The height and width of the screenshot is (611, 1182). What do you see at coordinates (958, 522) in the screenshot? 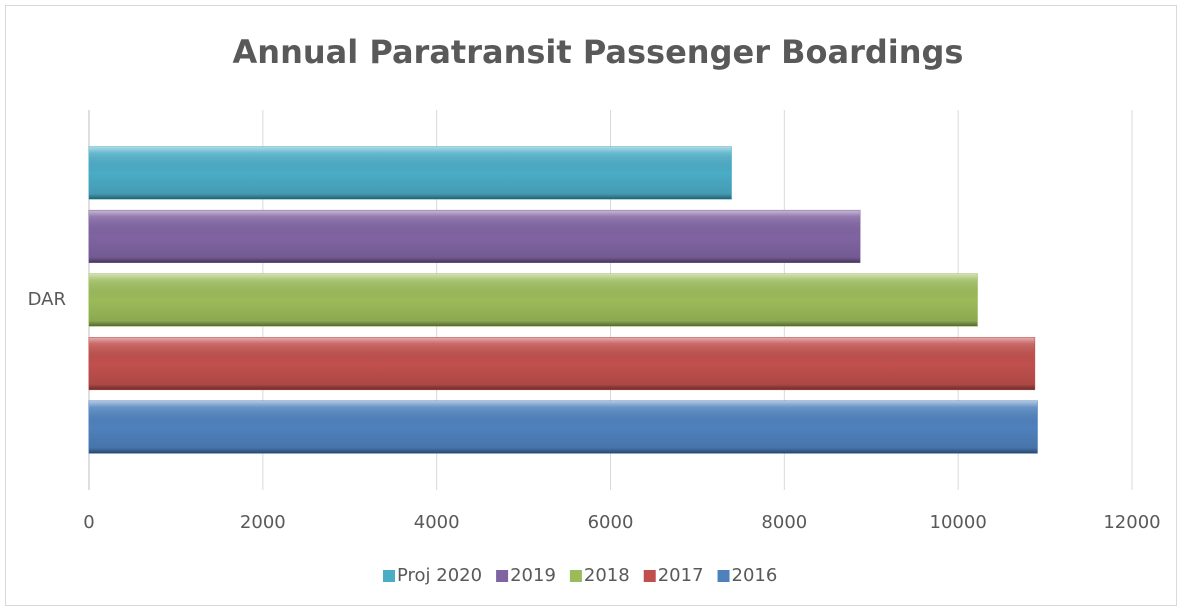
I see `x-tick-label: 10000` at bounding box center [958, 522].